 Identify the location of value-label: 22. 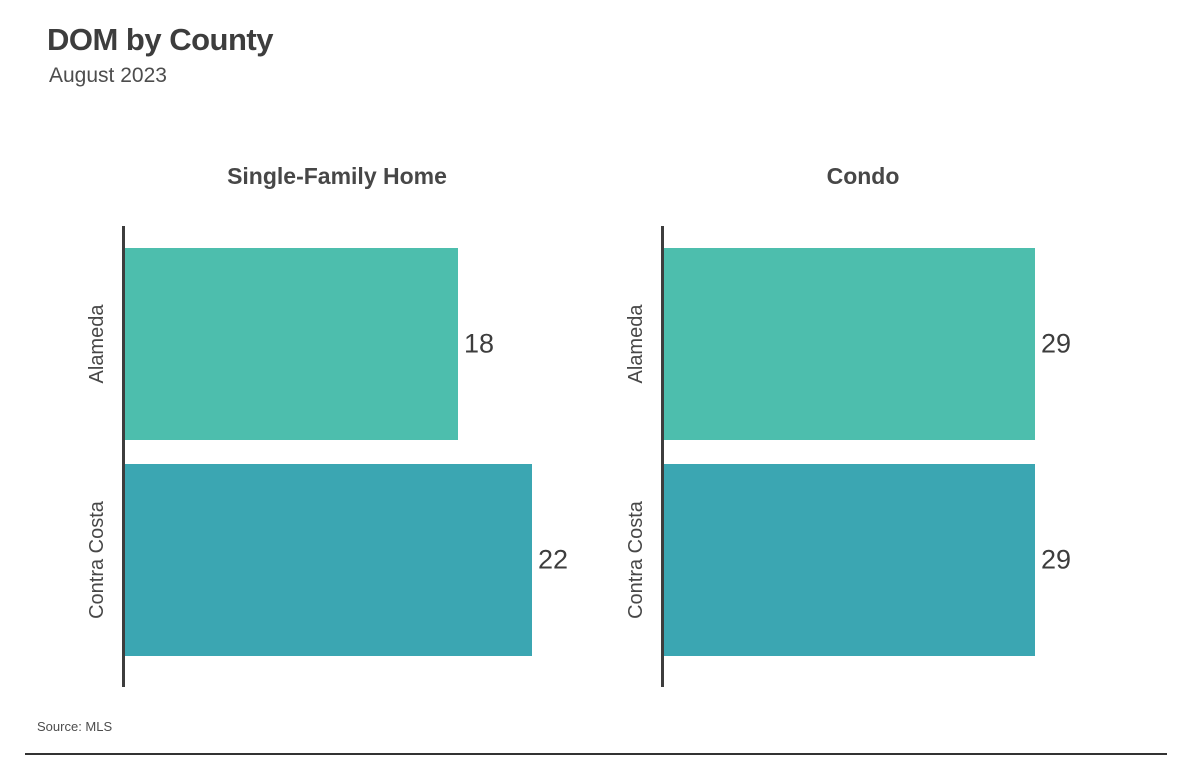
(553, 559).